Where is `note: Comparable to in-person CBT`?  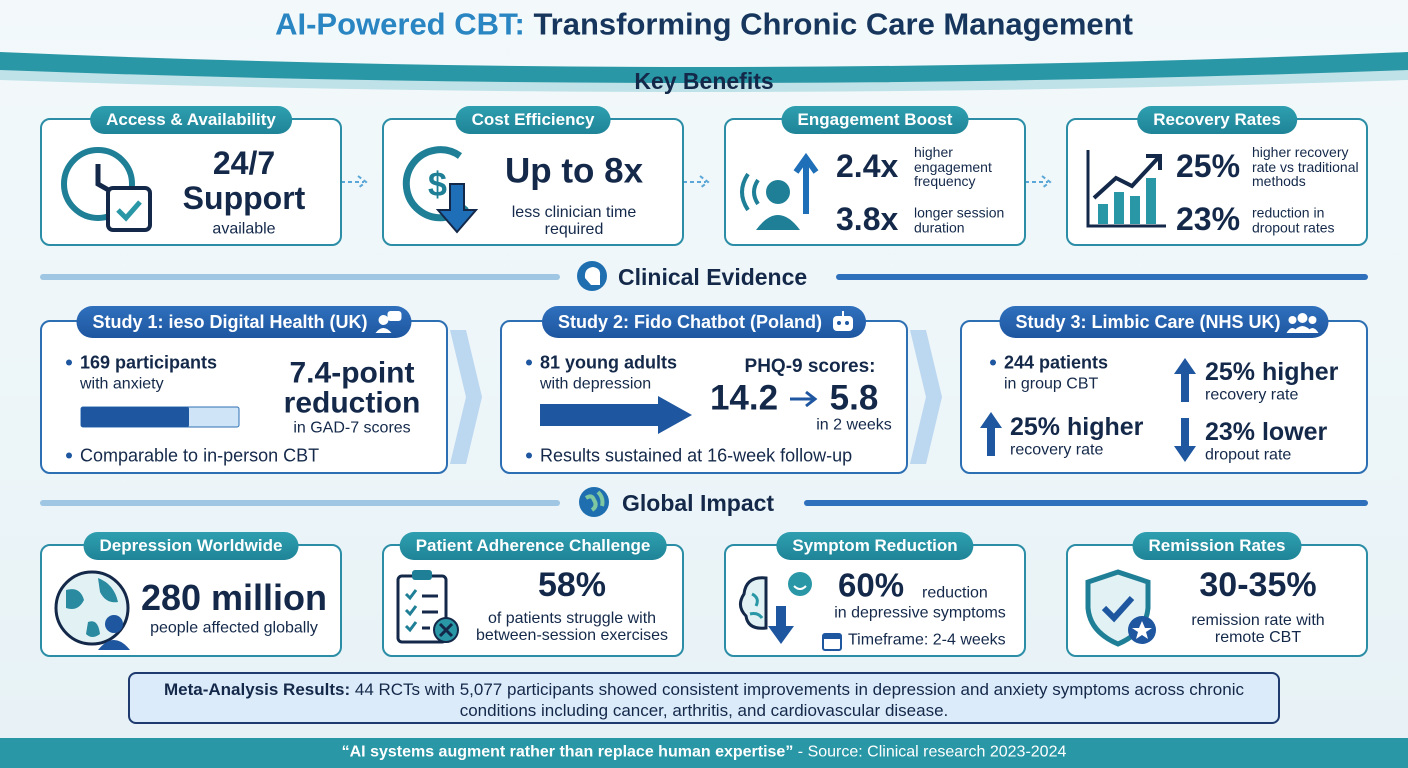
note: Comparable to in-person CBT is located at coordinates (192, 455).